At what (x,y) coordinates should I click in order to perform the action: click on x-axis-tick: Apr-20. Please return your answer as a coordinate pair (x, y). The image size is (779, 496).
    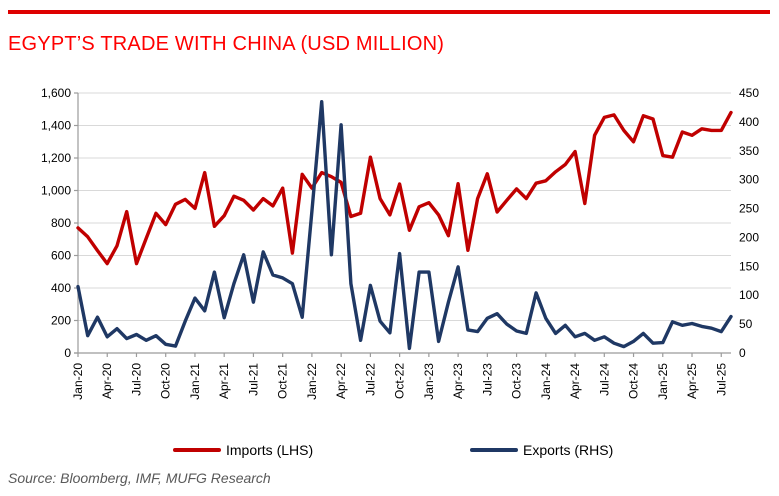
    Looking at the image, I should click on (107, 381).